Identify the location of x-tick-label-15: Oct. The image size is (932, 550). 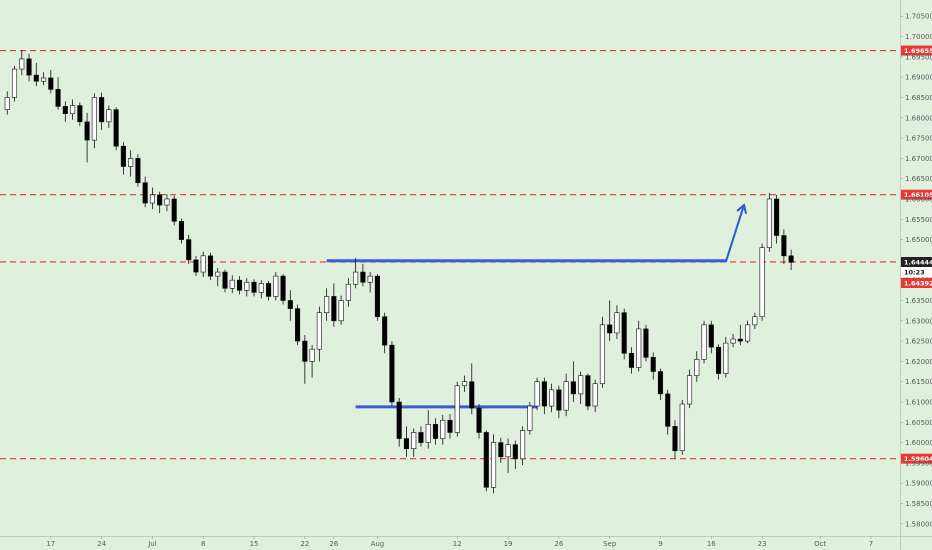
(820, 544).